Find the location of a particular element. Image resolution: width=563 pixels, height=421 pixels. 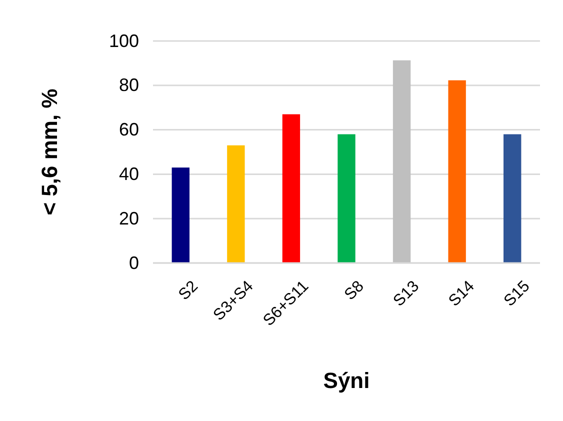

y-axis-title: < 5,6 mm, % is located at coordinates (49, 152).